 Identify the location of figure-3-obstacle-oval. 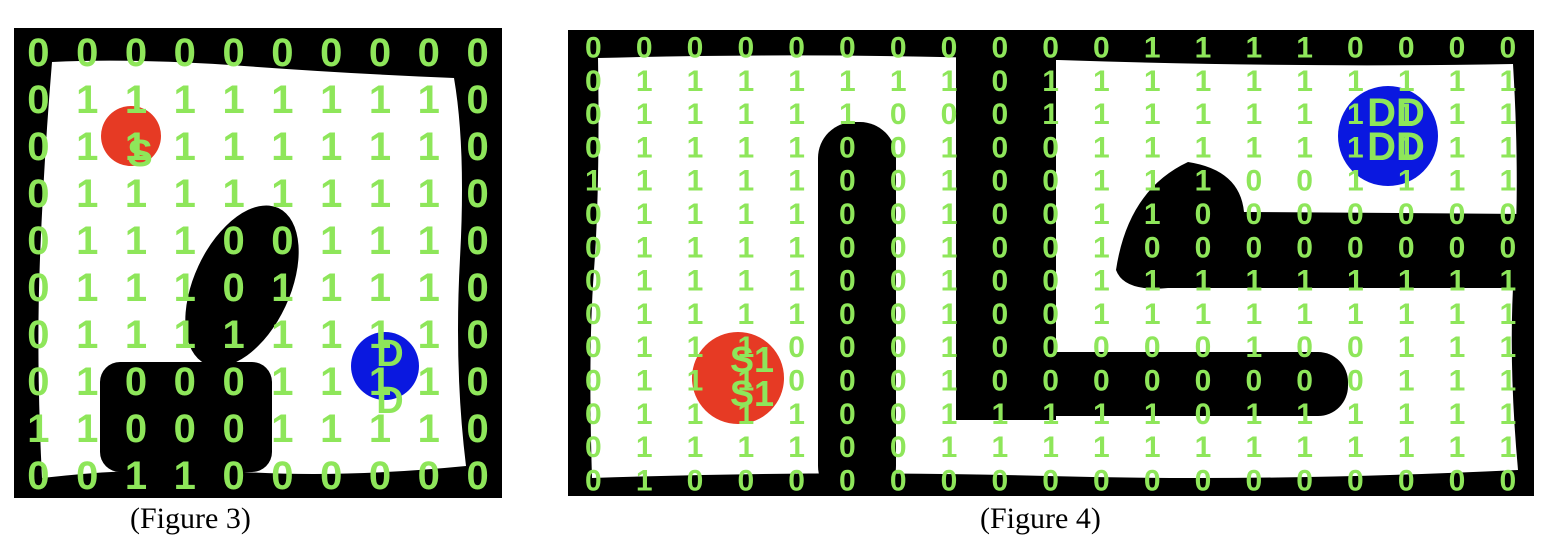
(242, 286).